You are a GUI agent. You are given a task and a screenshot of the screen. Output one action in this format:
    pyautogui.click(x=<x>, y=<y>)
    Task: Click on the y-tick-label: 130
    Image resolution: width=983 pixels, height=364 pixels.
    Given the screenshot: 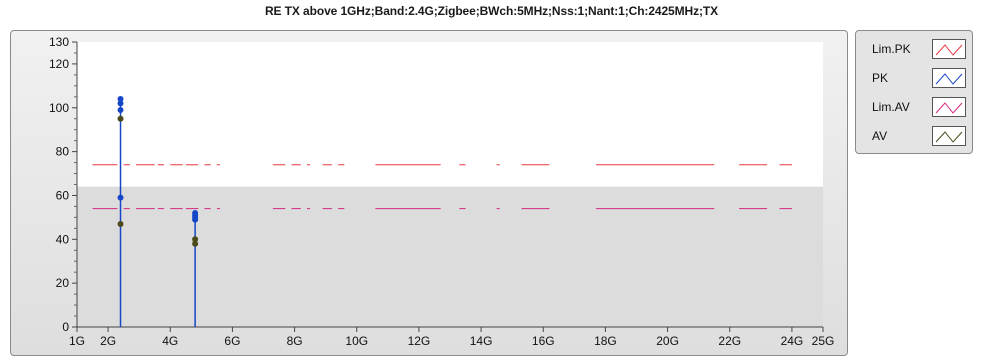 What is the action you would take?
    pyautogui.click(x=59, y=42)
    